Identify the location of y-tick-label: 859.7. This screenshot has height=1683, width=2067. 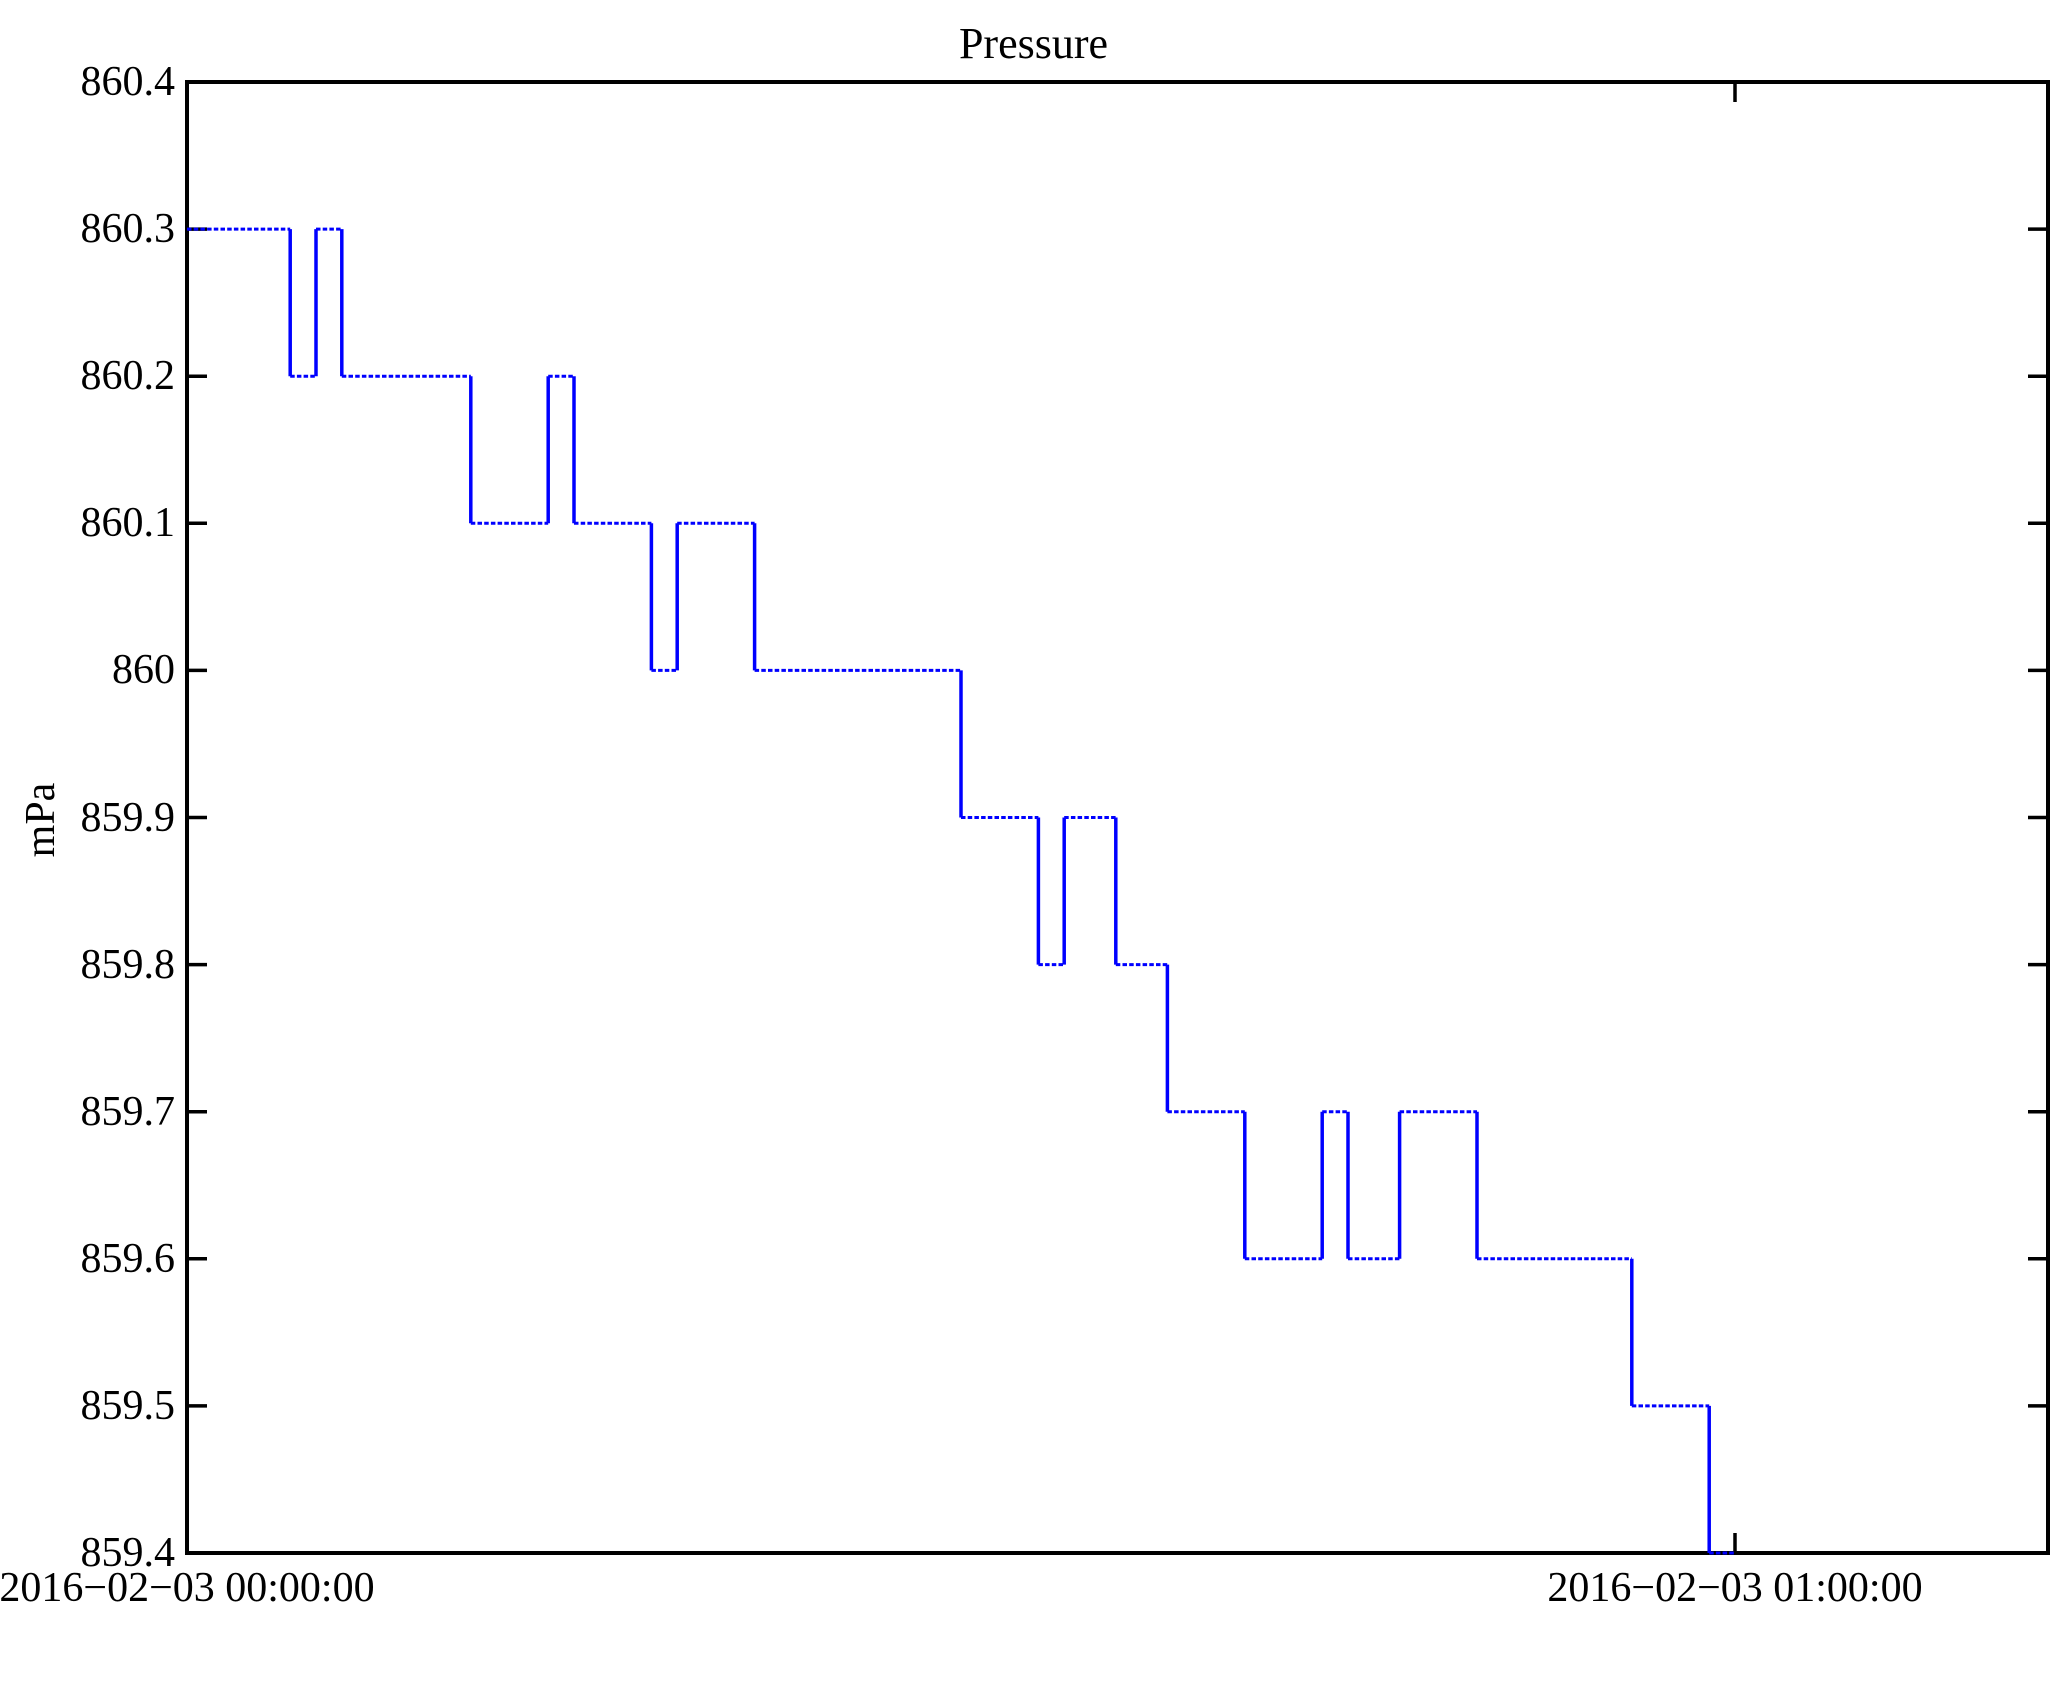
(128, 1111).